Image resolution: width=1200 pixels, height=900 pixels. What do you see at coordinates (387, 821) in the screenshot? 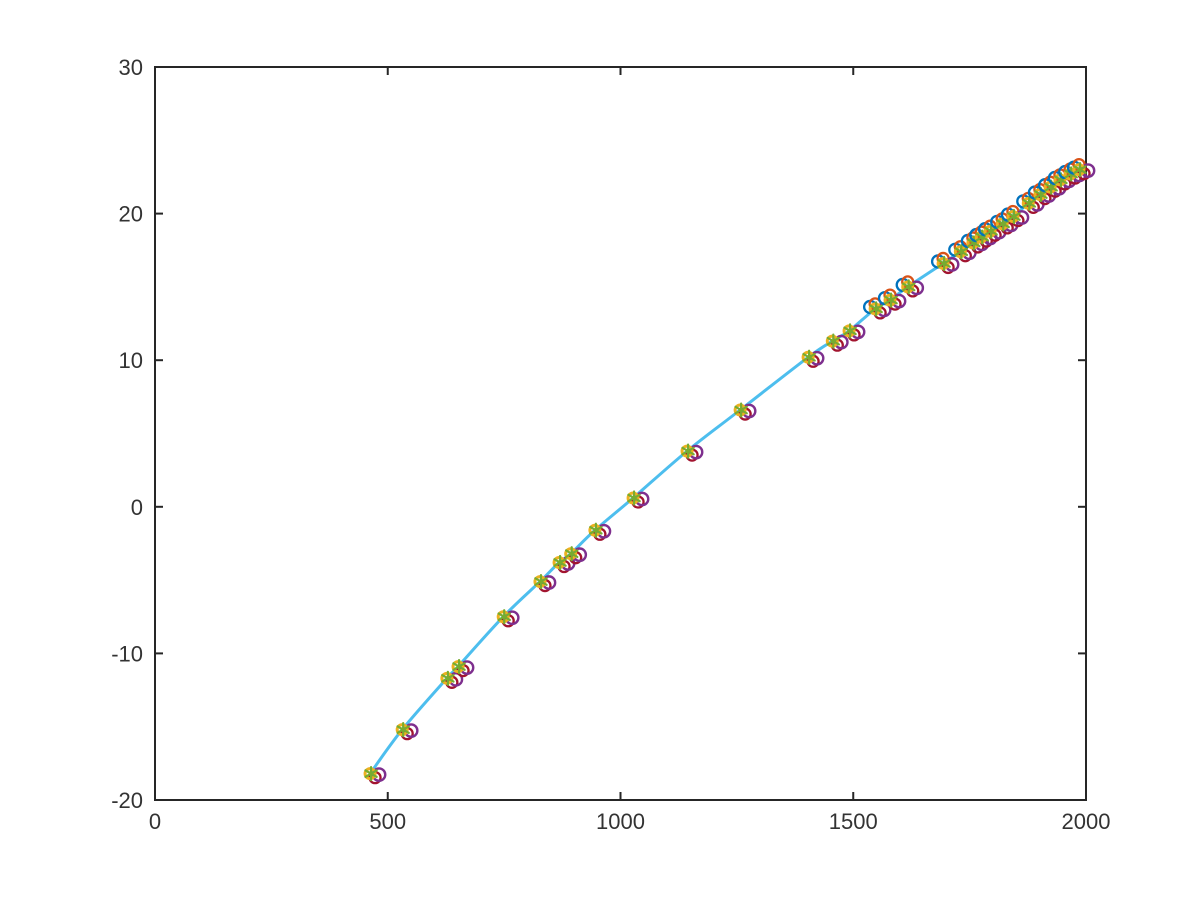
I see `x-tick-label: 500` at bounding box center [387, 821].